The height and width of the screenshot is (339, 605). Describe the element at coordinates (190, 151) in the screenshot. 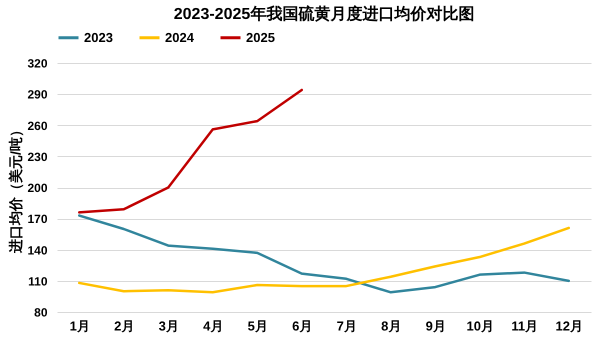

I see `line-series` at that location.